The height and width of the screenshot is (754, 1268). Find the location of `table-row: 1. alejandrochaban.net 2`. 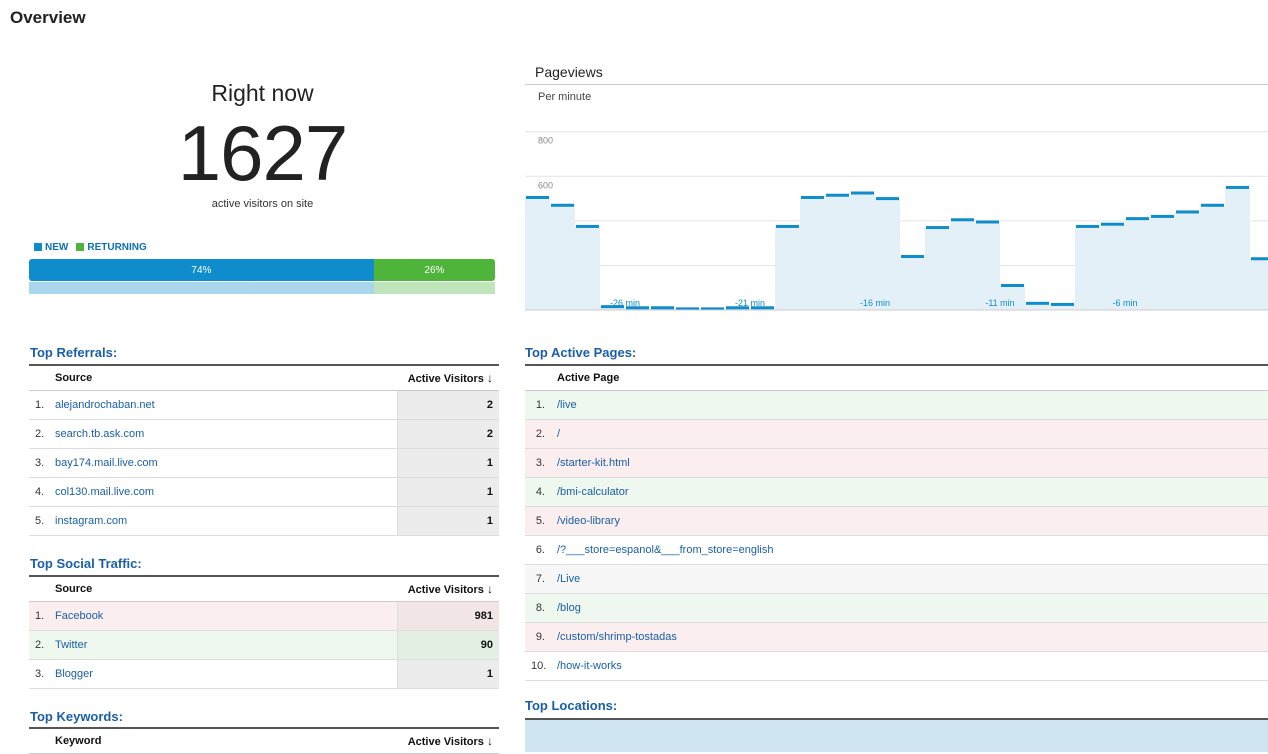

table-row: 1. alejandrochaban.net 2 is located at coordinates (264, 405).